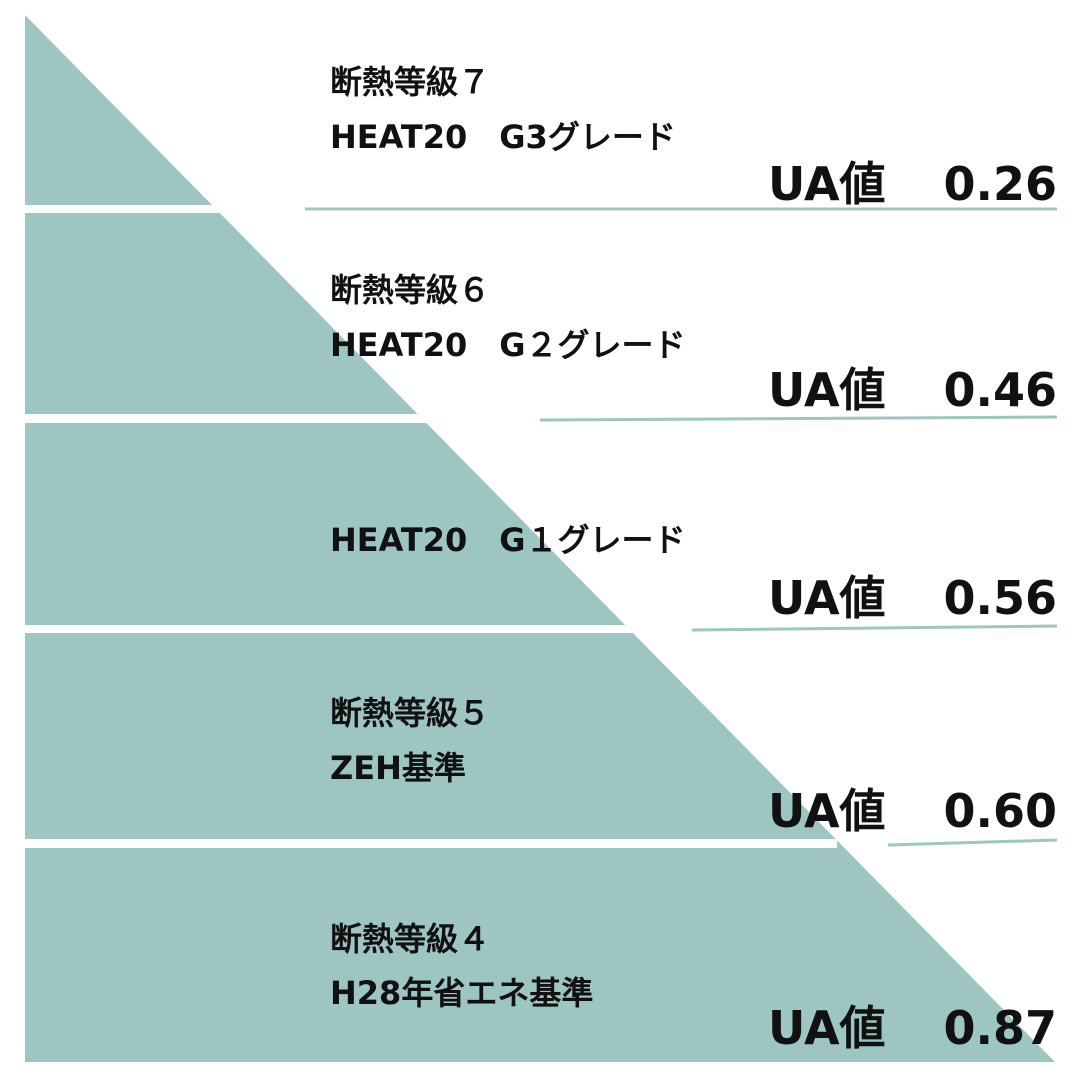  What do you see at coordinates (410, 82) in the screenshot?
I see `grade: 断熱等級７` at bounding box center [410, 82].